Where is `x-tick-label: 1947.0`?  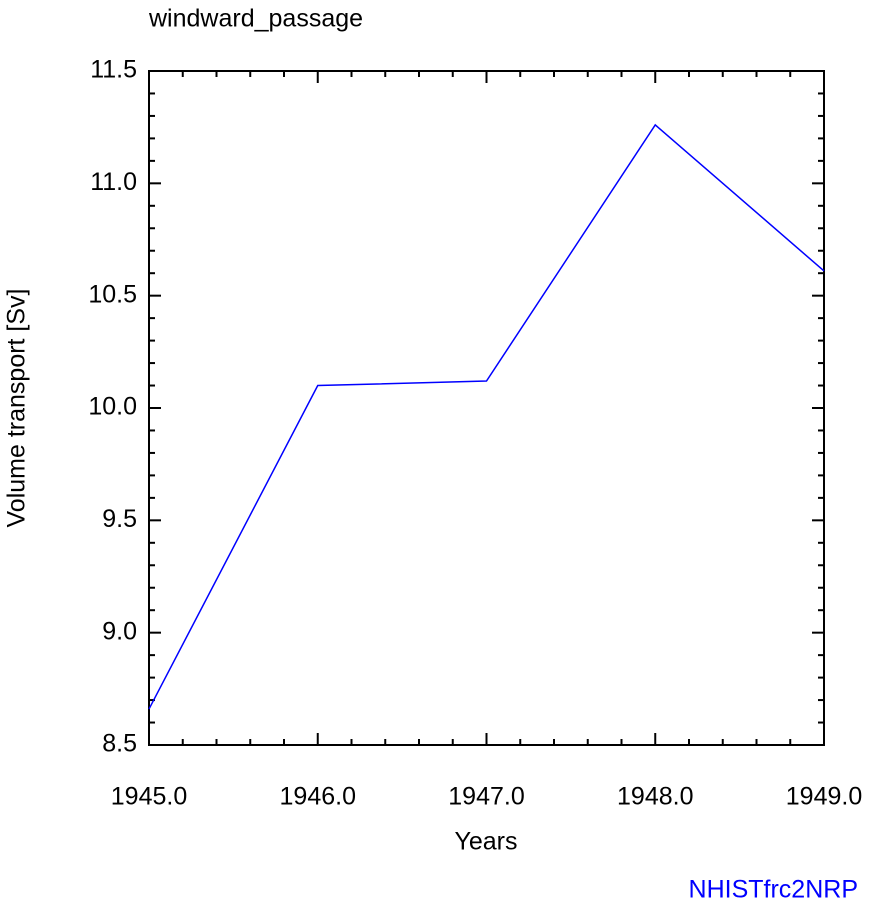 x-tick-label: 1947.0 is located at coordinates (486, 797).